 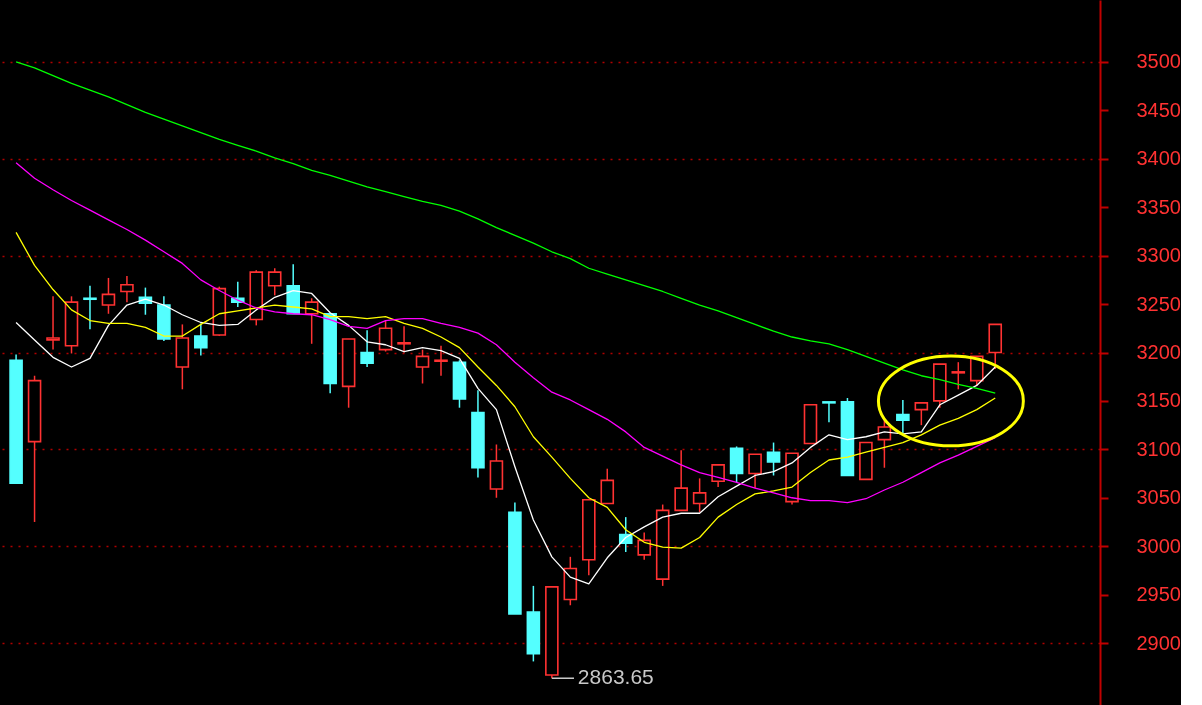 What do you see at coordinates (1158, 255) in the screenshot?
I see `y-tick-label: 3300` at bounding box center [1158, 255].